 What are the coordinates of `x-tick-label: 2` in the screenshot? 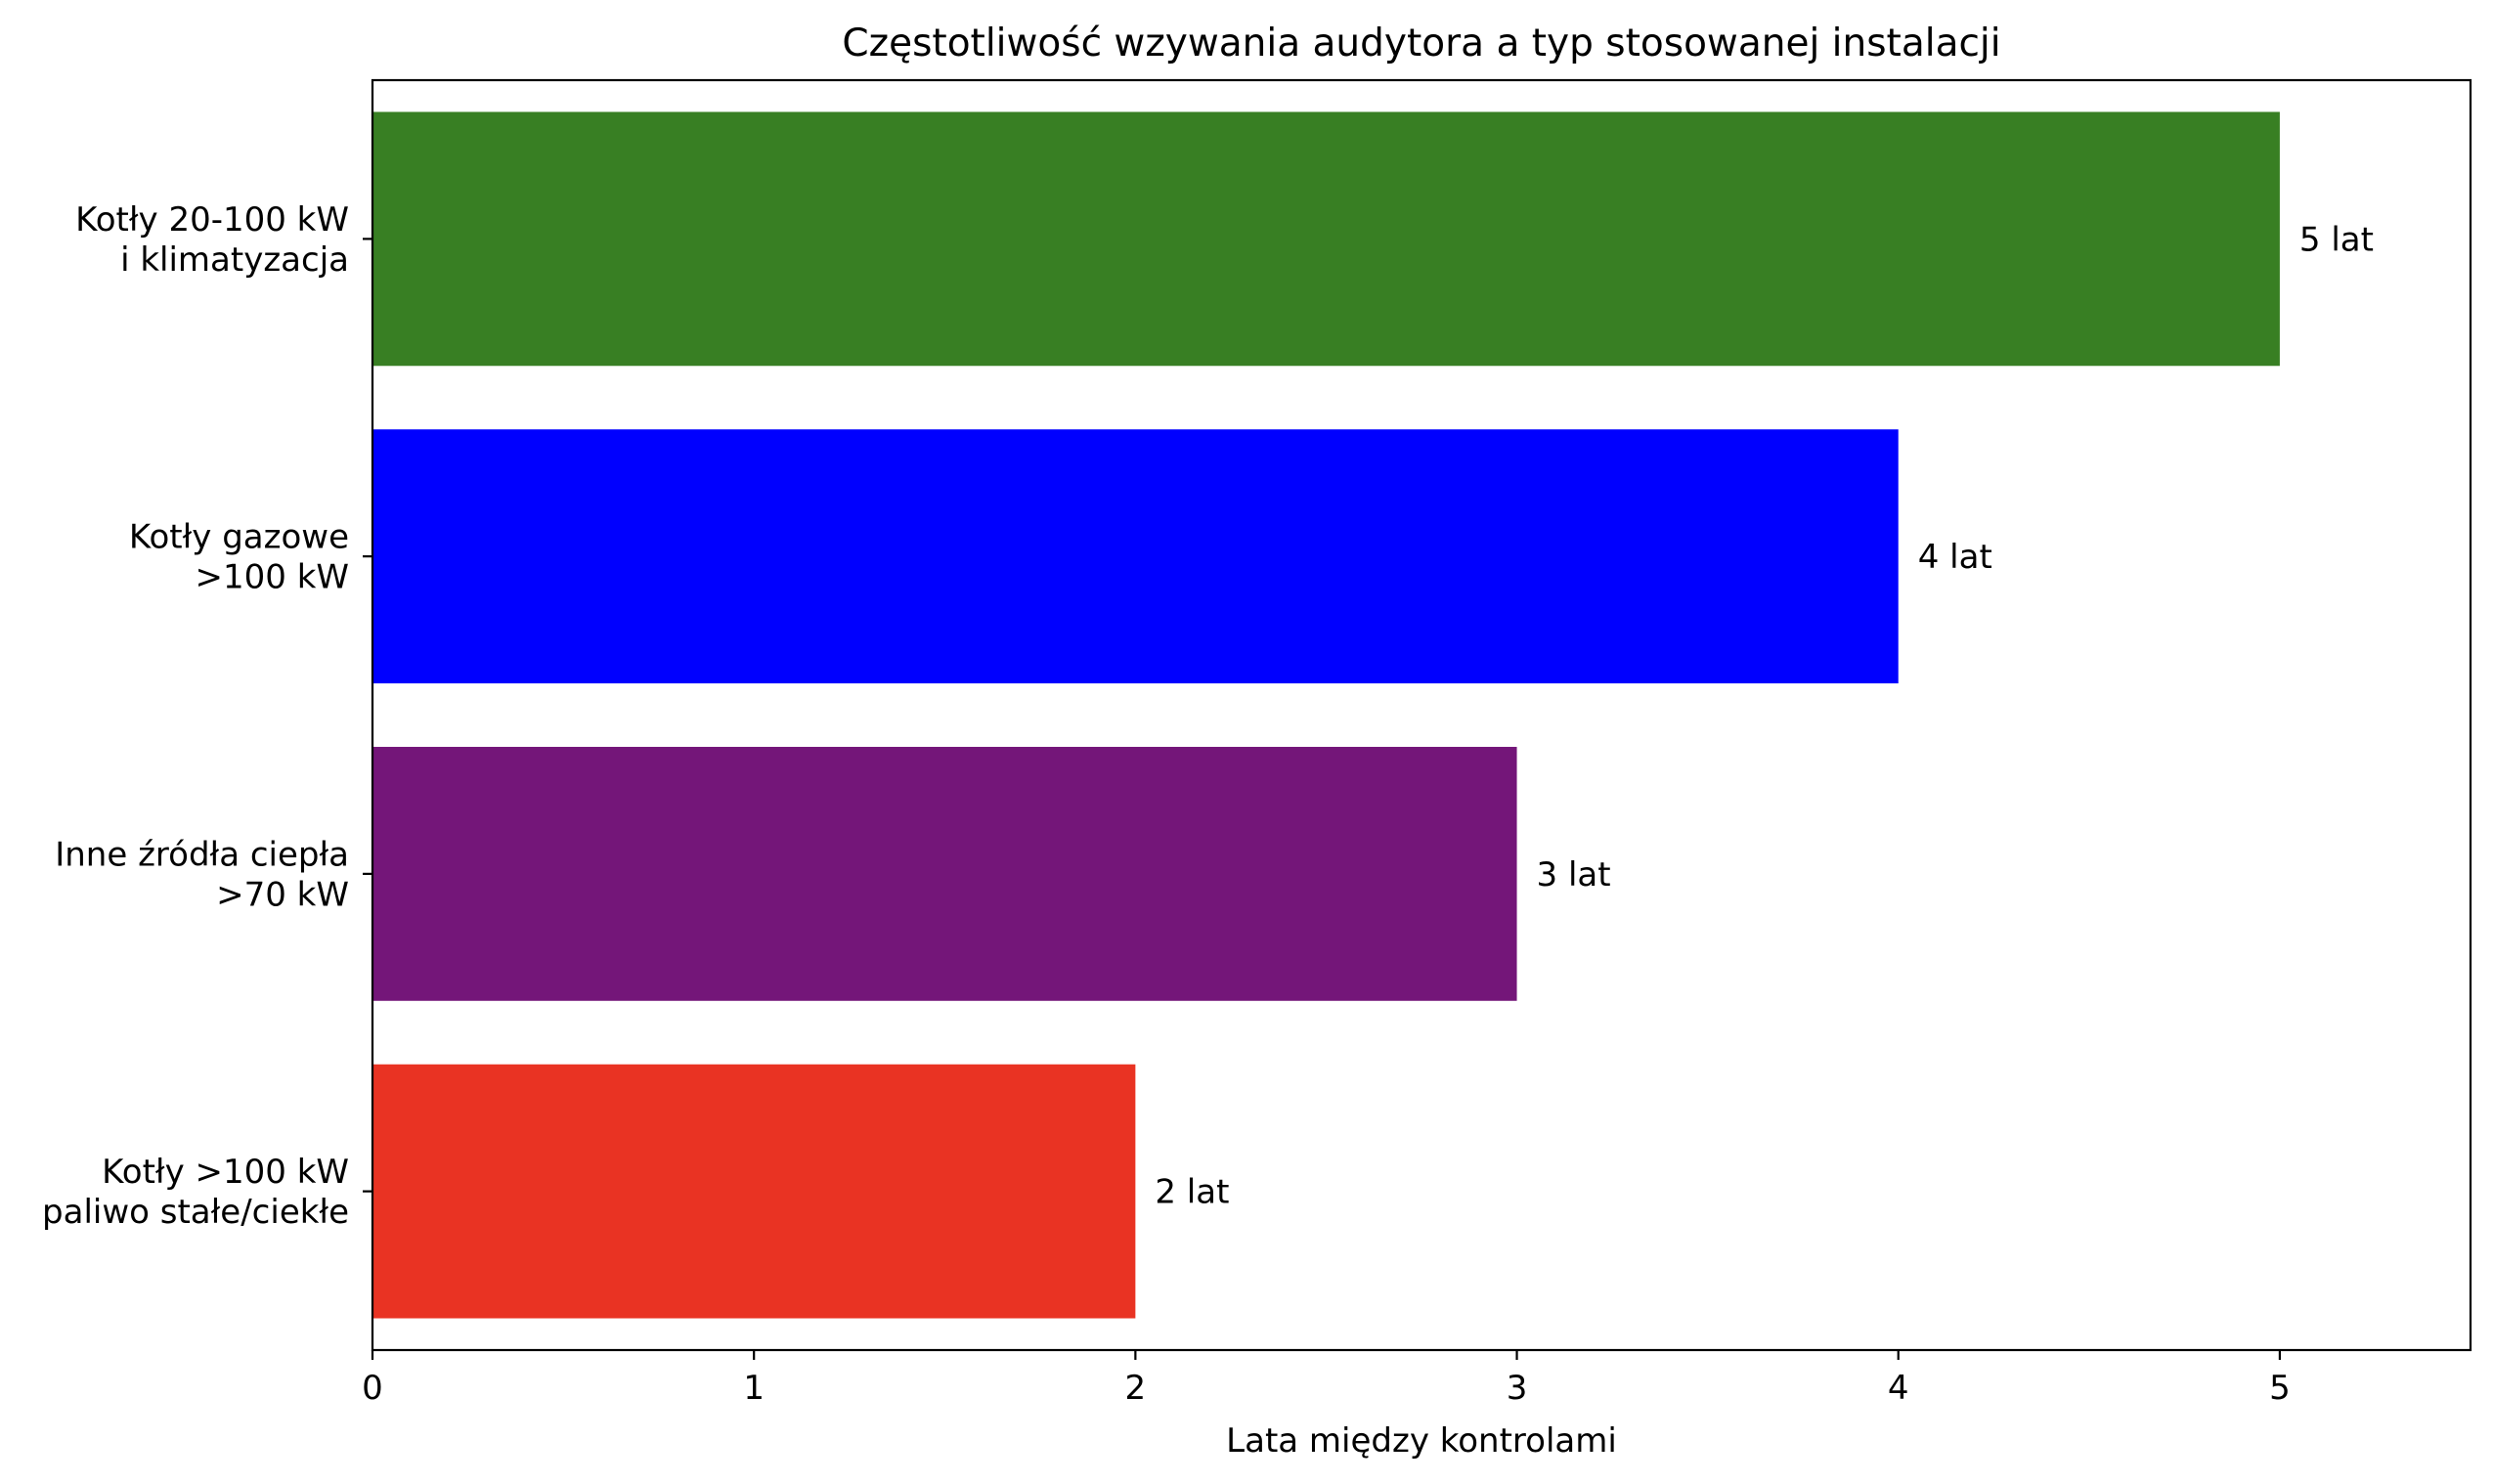 It's located at (1136, 1388).